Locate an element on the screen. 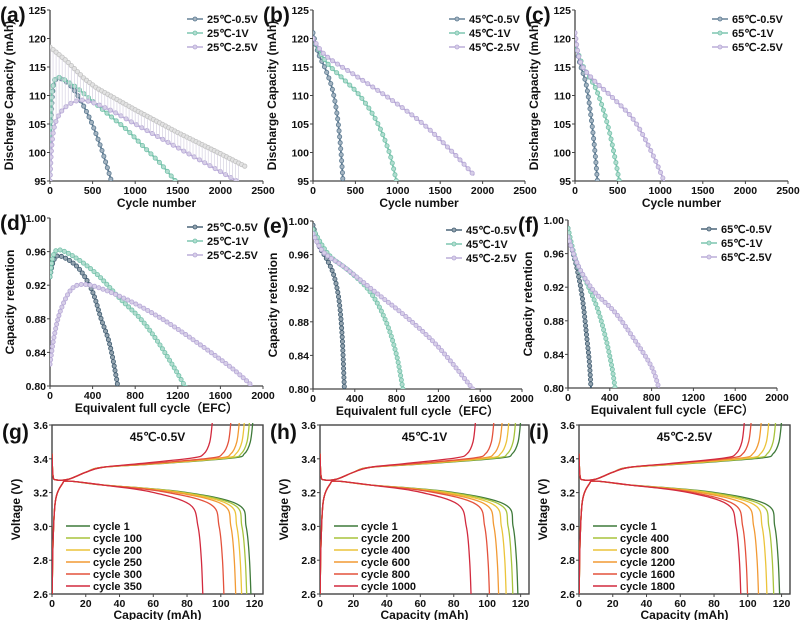  legend-entry: 25℃-2.5V is located at coordinates (223, 48).